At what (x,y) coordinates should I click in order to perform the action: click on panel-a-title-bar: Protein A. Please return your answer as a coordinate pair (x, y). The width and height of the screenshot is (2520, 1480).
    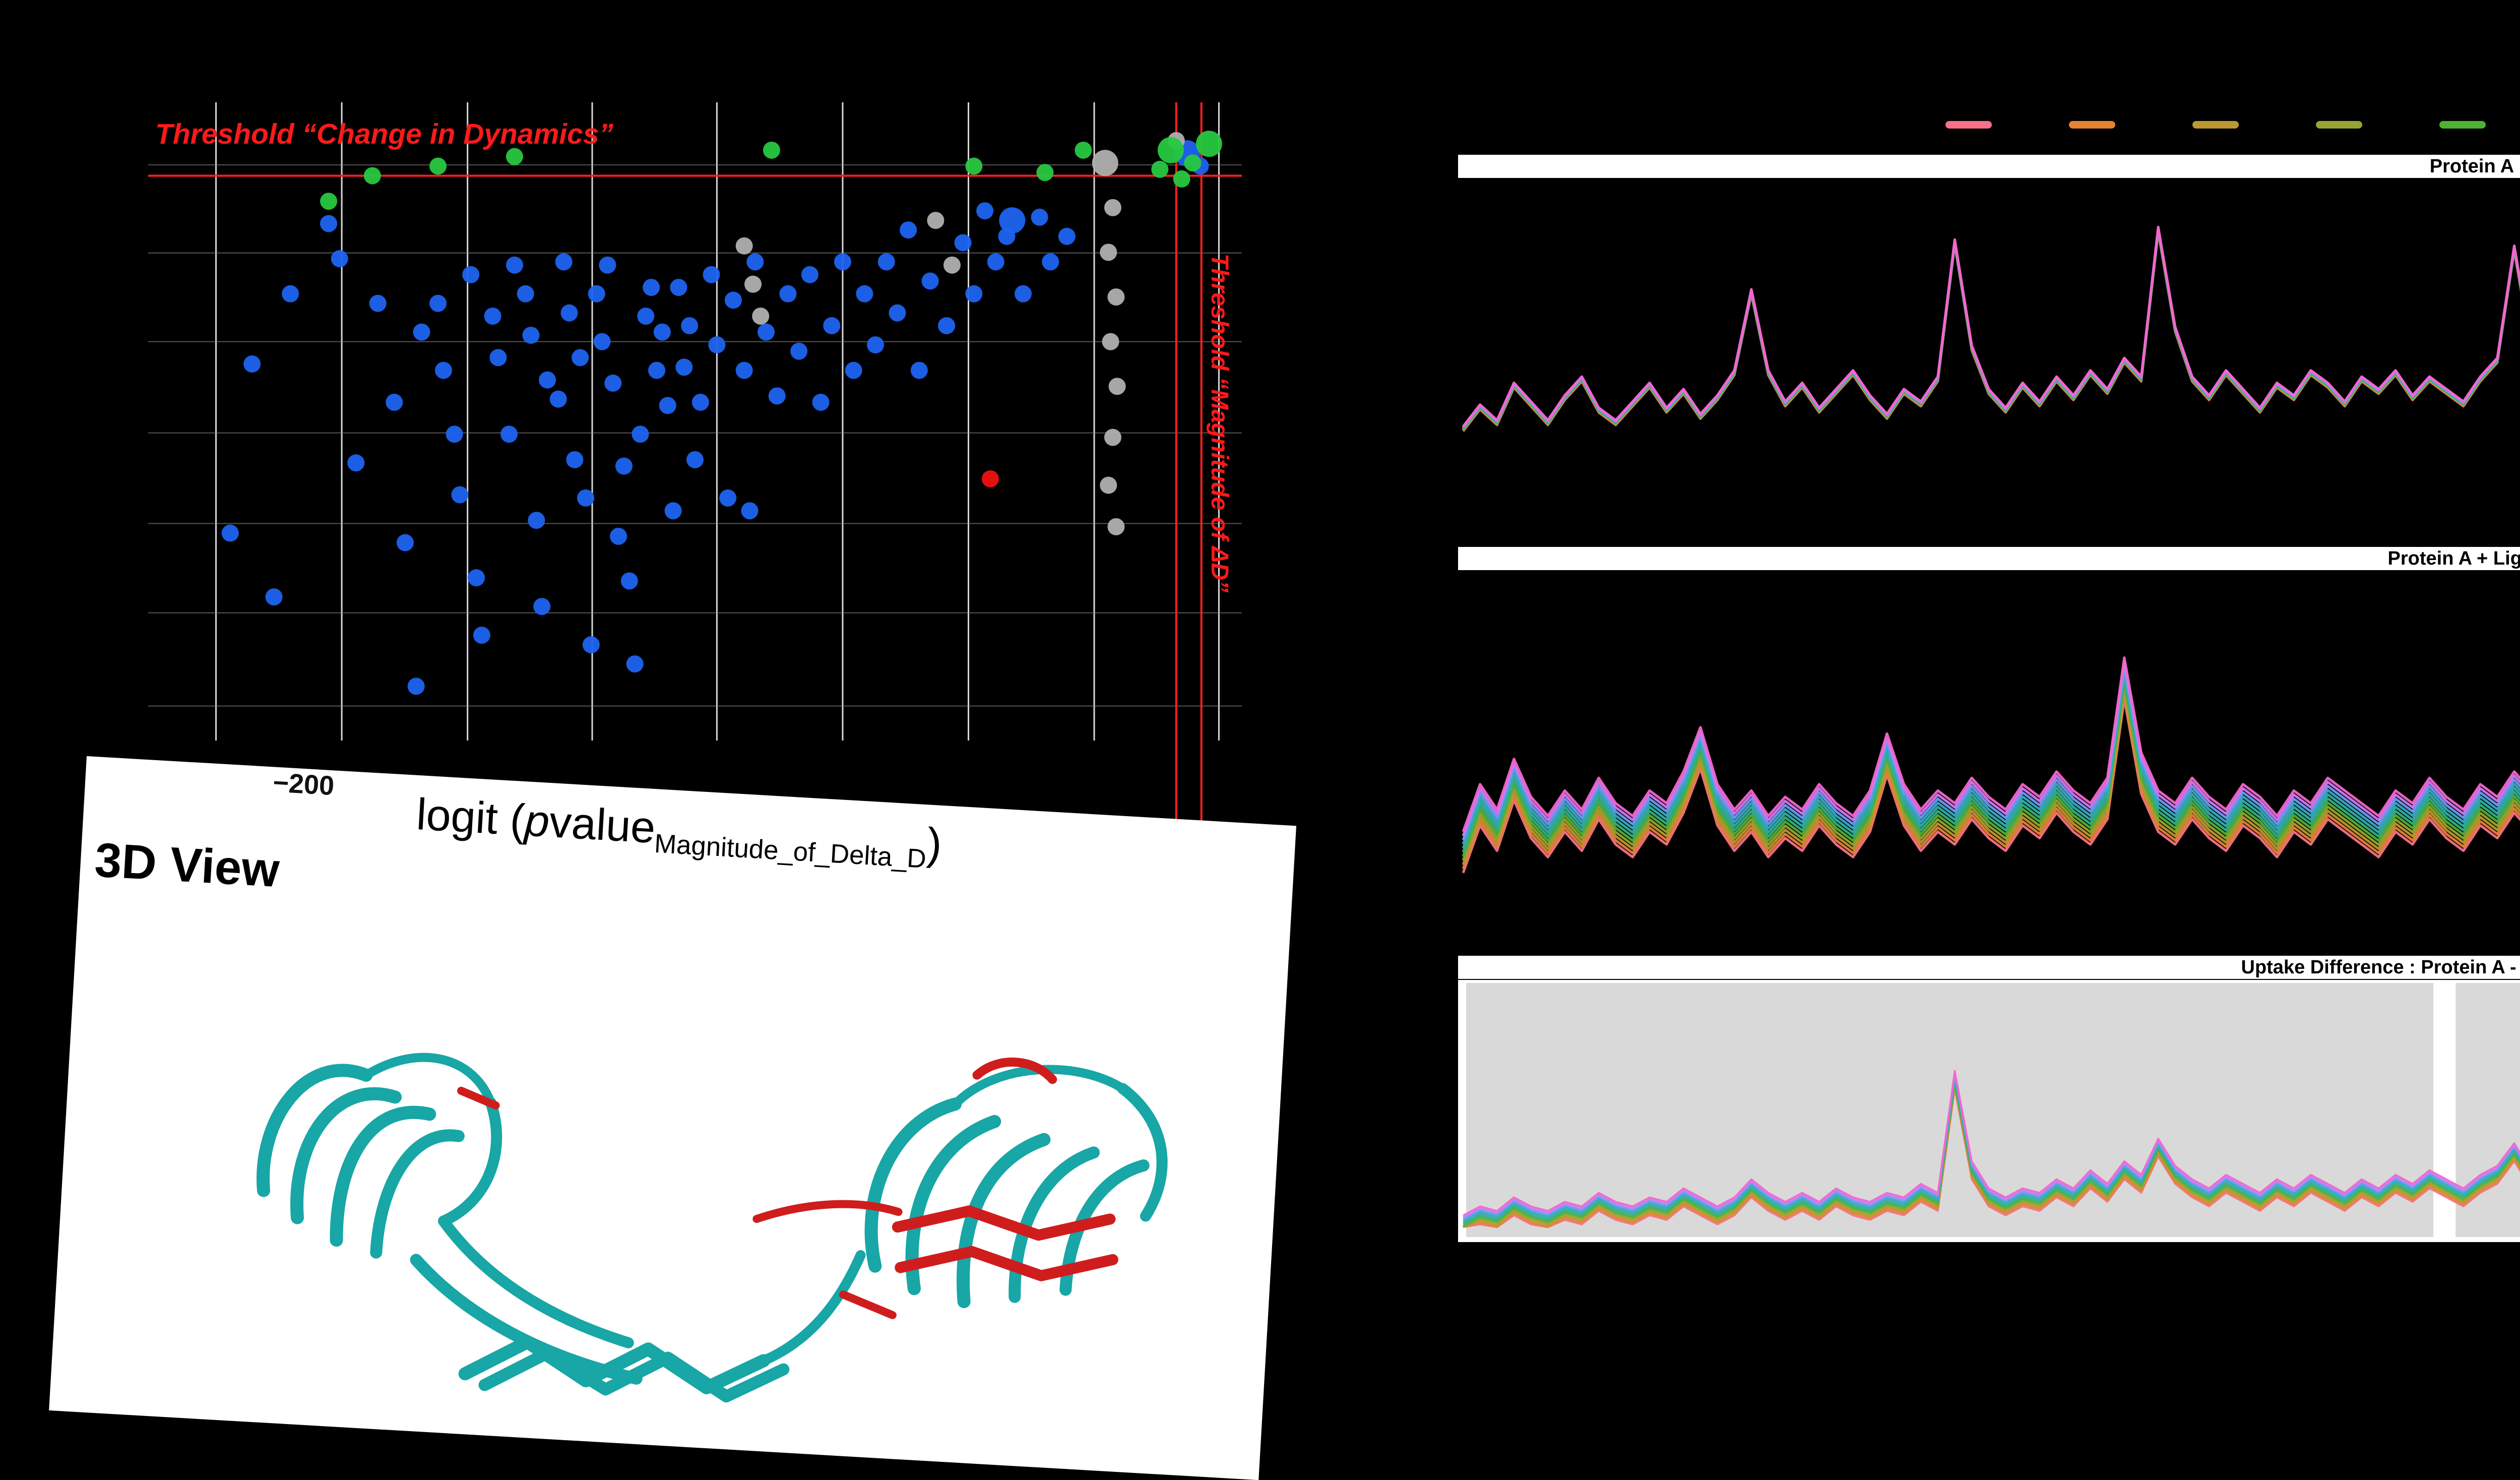
    Looking at the image, I should click on (1989, 166).